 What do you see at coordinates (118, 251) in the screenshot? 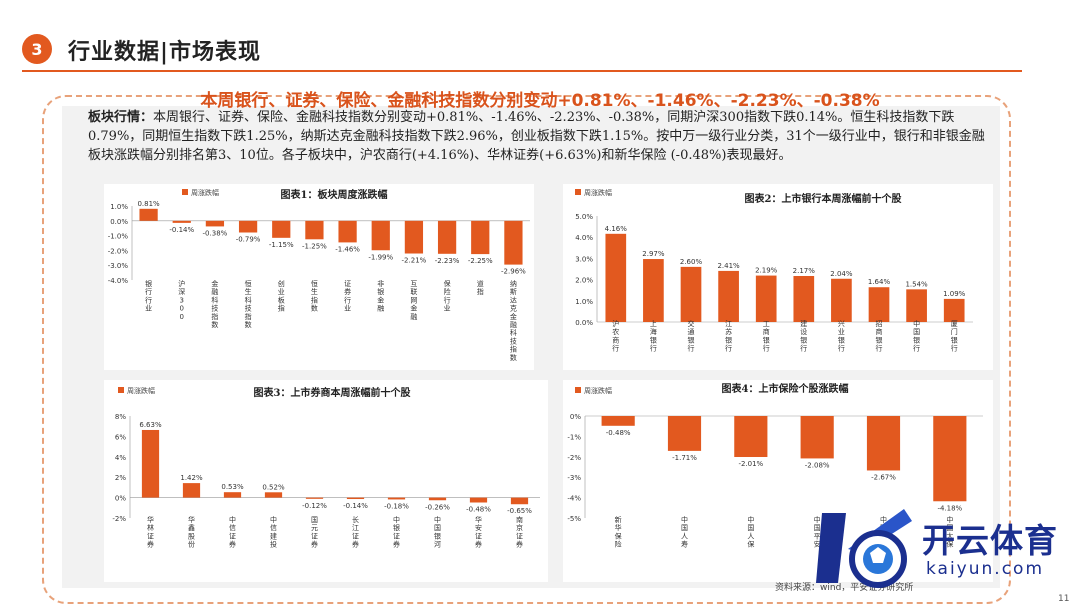
I see `y-tick-label: -2.0%` at bounding box center [118, 251].